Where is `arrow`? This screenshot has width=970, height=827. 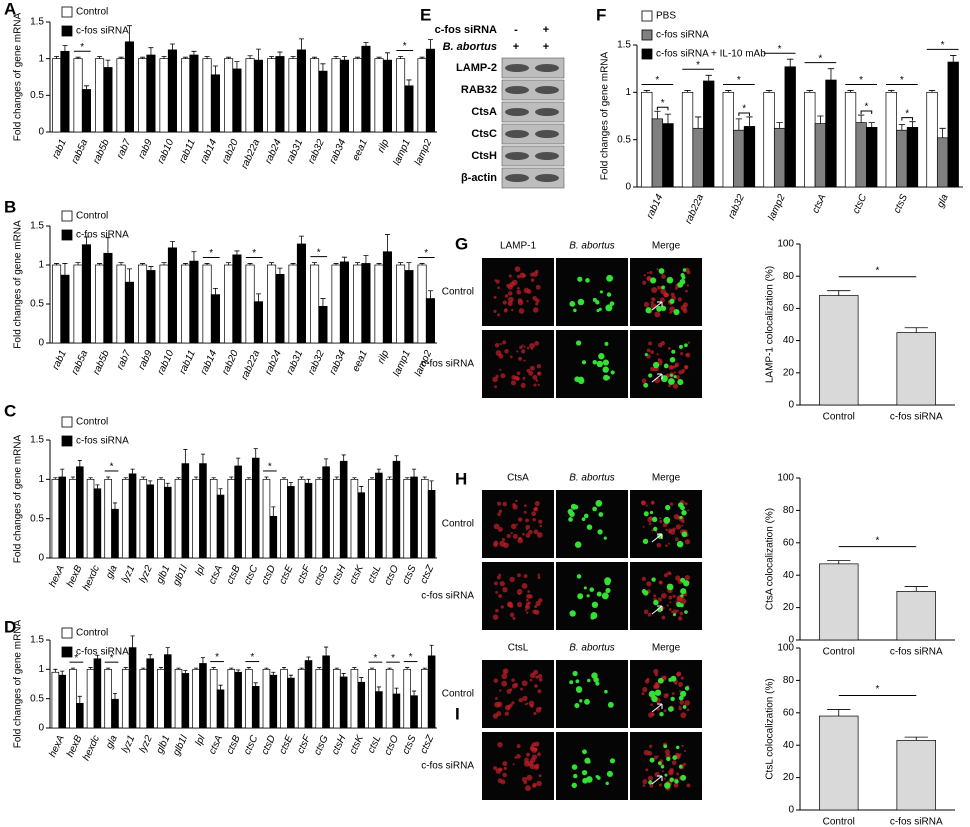 arrow is located at coordinates (657, 378).